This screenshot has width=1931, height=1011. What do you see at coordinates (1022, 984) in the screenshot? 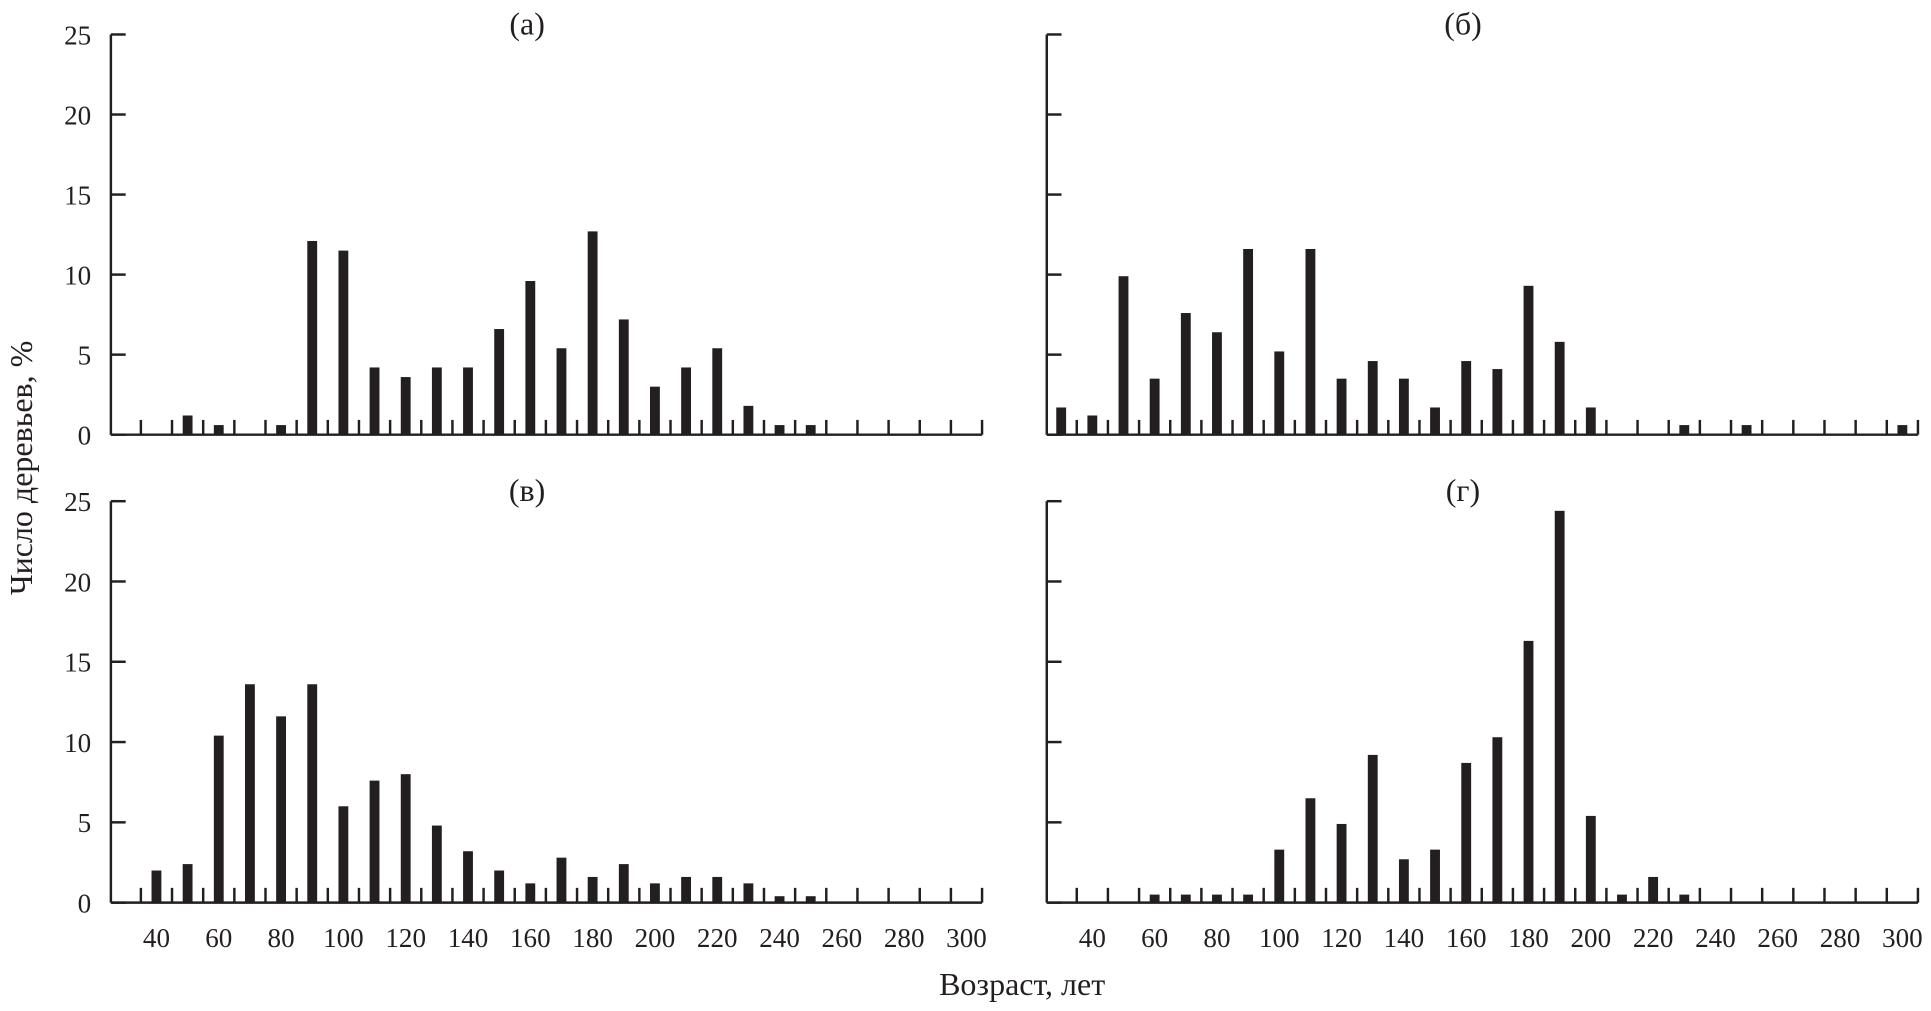
I see `x-axis-label: Возраст, лет` at bounding box center [1022, 984].